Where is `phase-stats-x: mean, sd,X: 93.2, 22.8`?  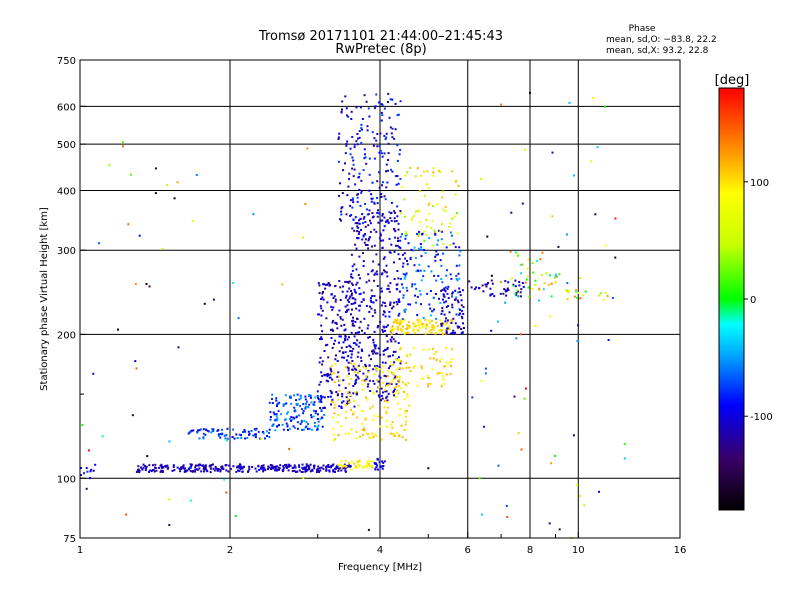 phase-stats-x: mean, sd,X: 93.2, 22.8 is located at coordinates (657, 51).